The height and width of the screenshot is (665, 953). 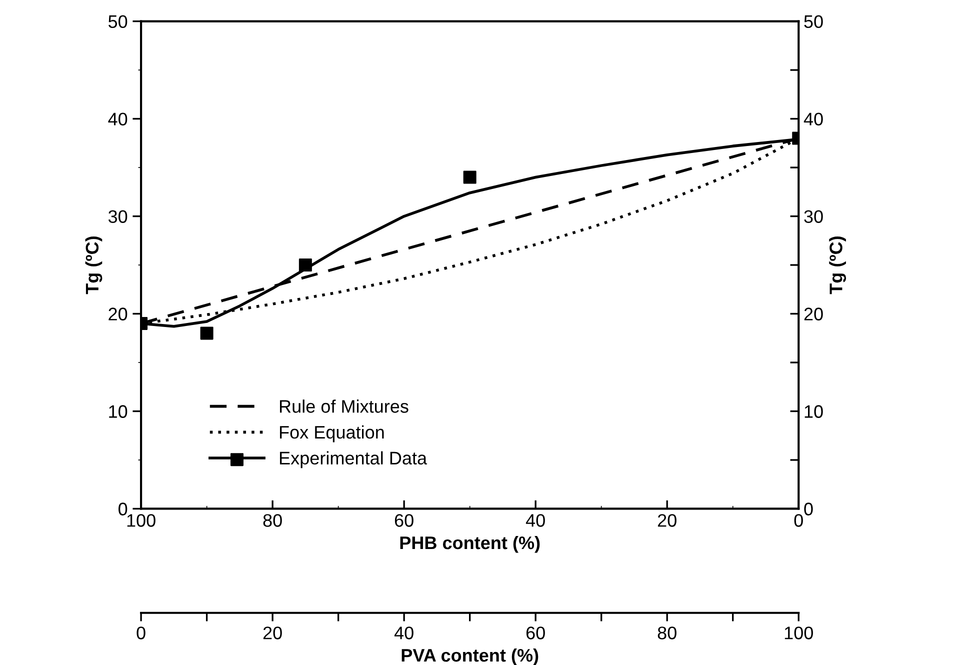 I want to click on y-tick-label: 0, so click(x=123, y=509).